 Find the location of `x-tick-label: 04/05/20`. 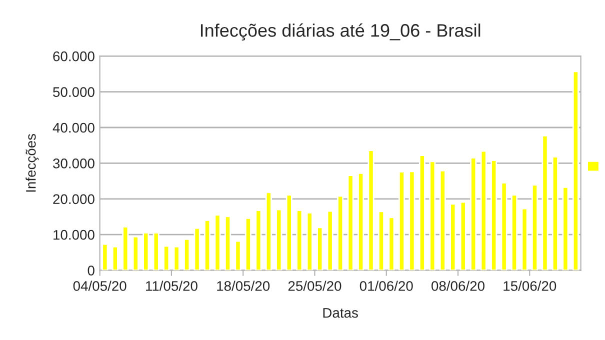

x-tick-label: 04/05/20 is located at coordinates (99, 285).